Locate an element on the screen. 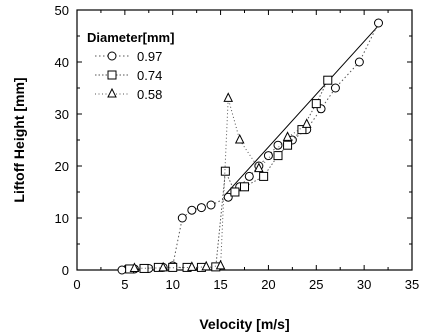 The height and width of the screenshot is (334, 425). y-tick-label: 20 is located at coordinates (62, 166).